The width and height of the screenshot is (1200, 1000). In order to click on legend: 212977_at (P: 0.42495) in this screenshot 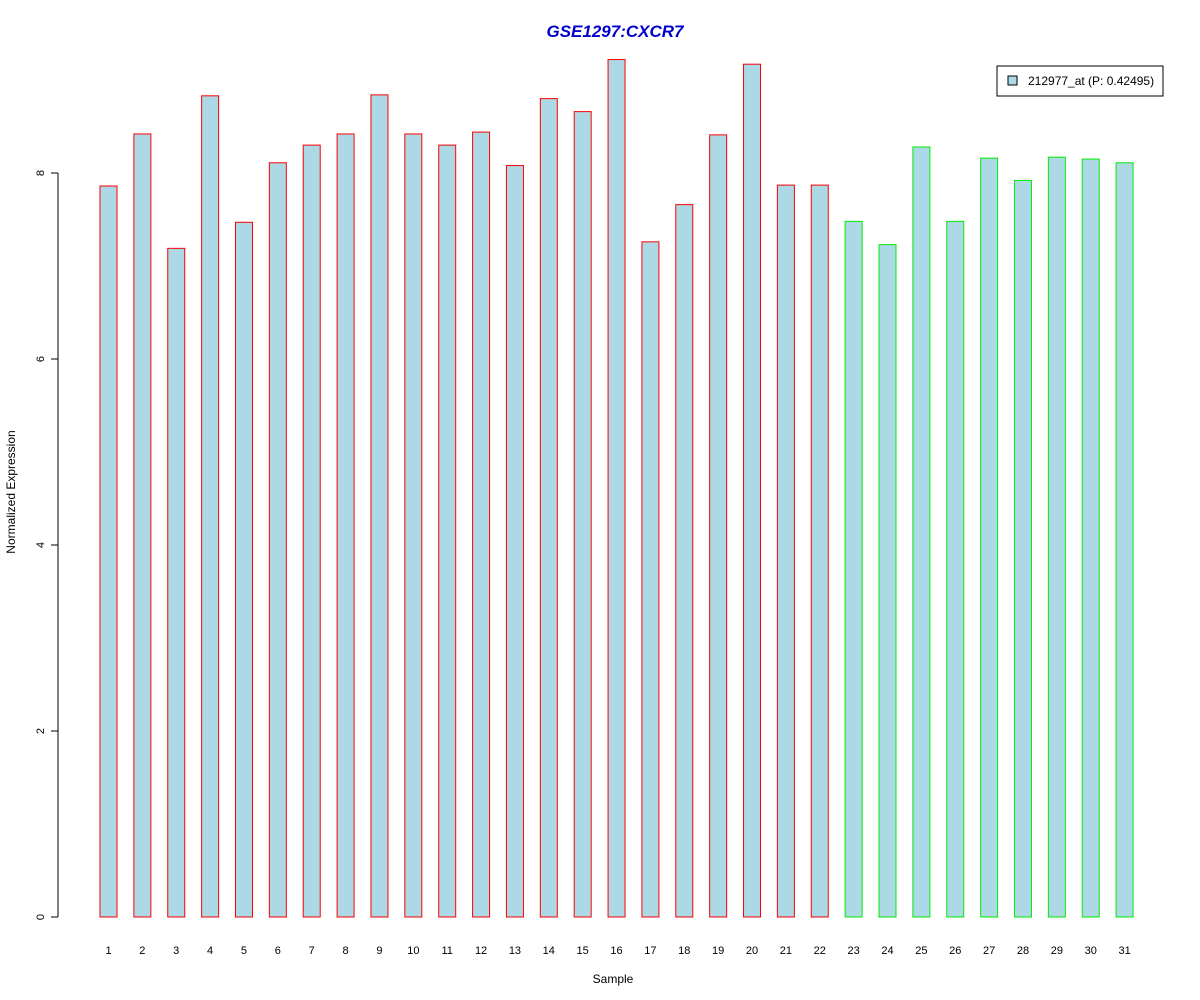, I will do `click(1080, 81)`.